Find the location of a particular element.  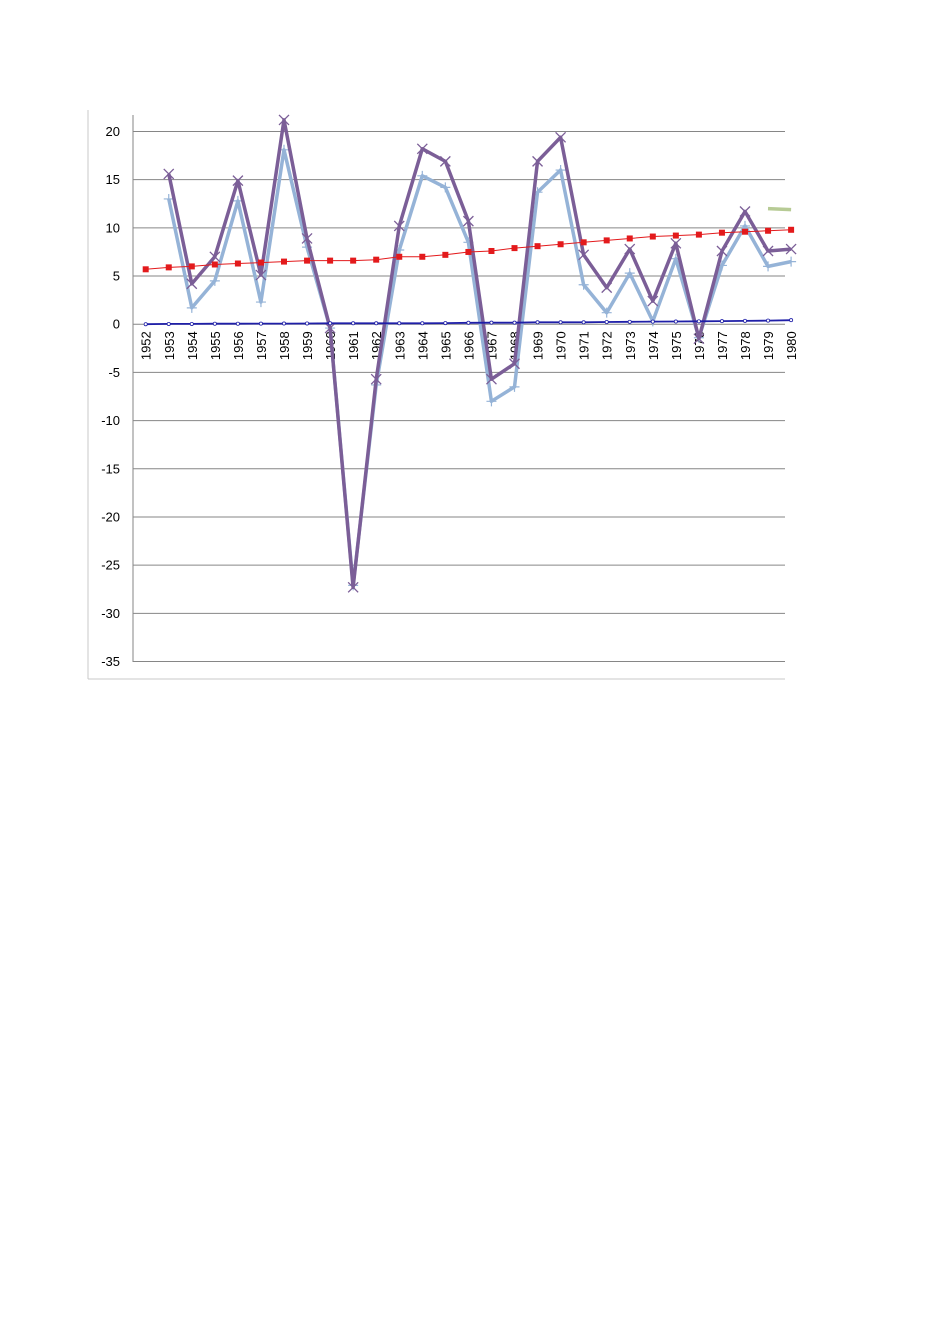

x-tick-label: 1972 is located at coordinates (607, 345).